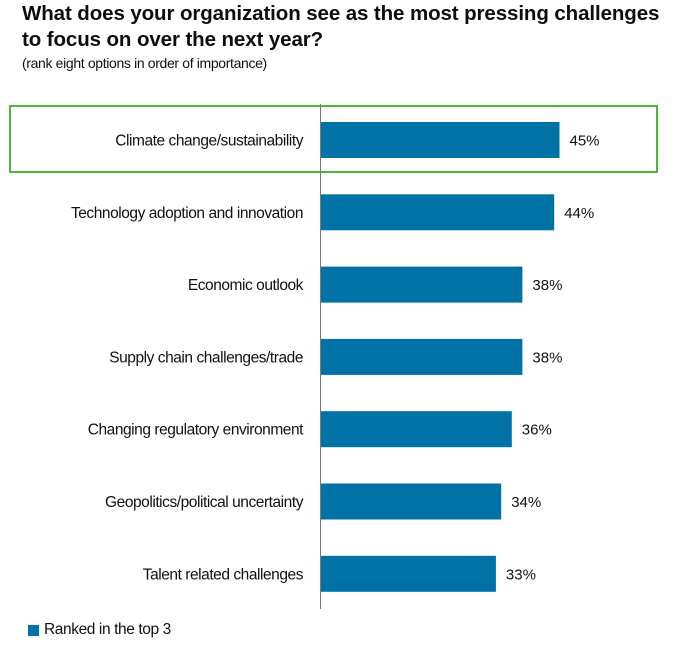 This screenshot has height=657, width=677. Describe the element at coordinates (585, 141) in the screenshot. I see `value-label: 45%` at that location.